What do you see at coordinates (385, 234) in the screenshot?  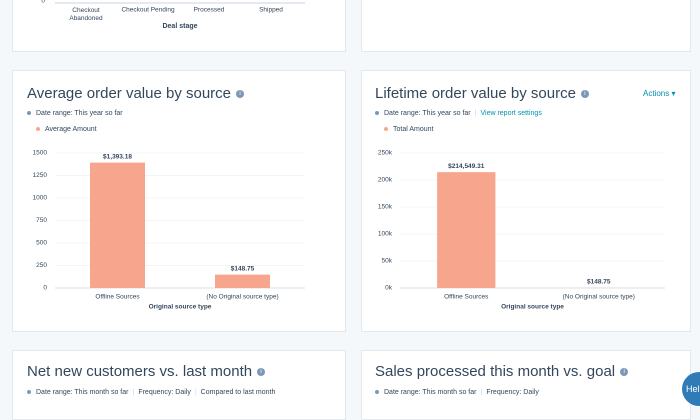 I see `y-tick-label: 100k` at bounding box center [385, 234].